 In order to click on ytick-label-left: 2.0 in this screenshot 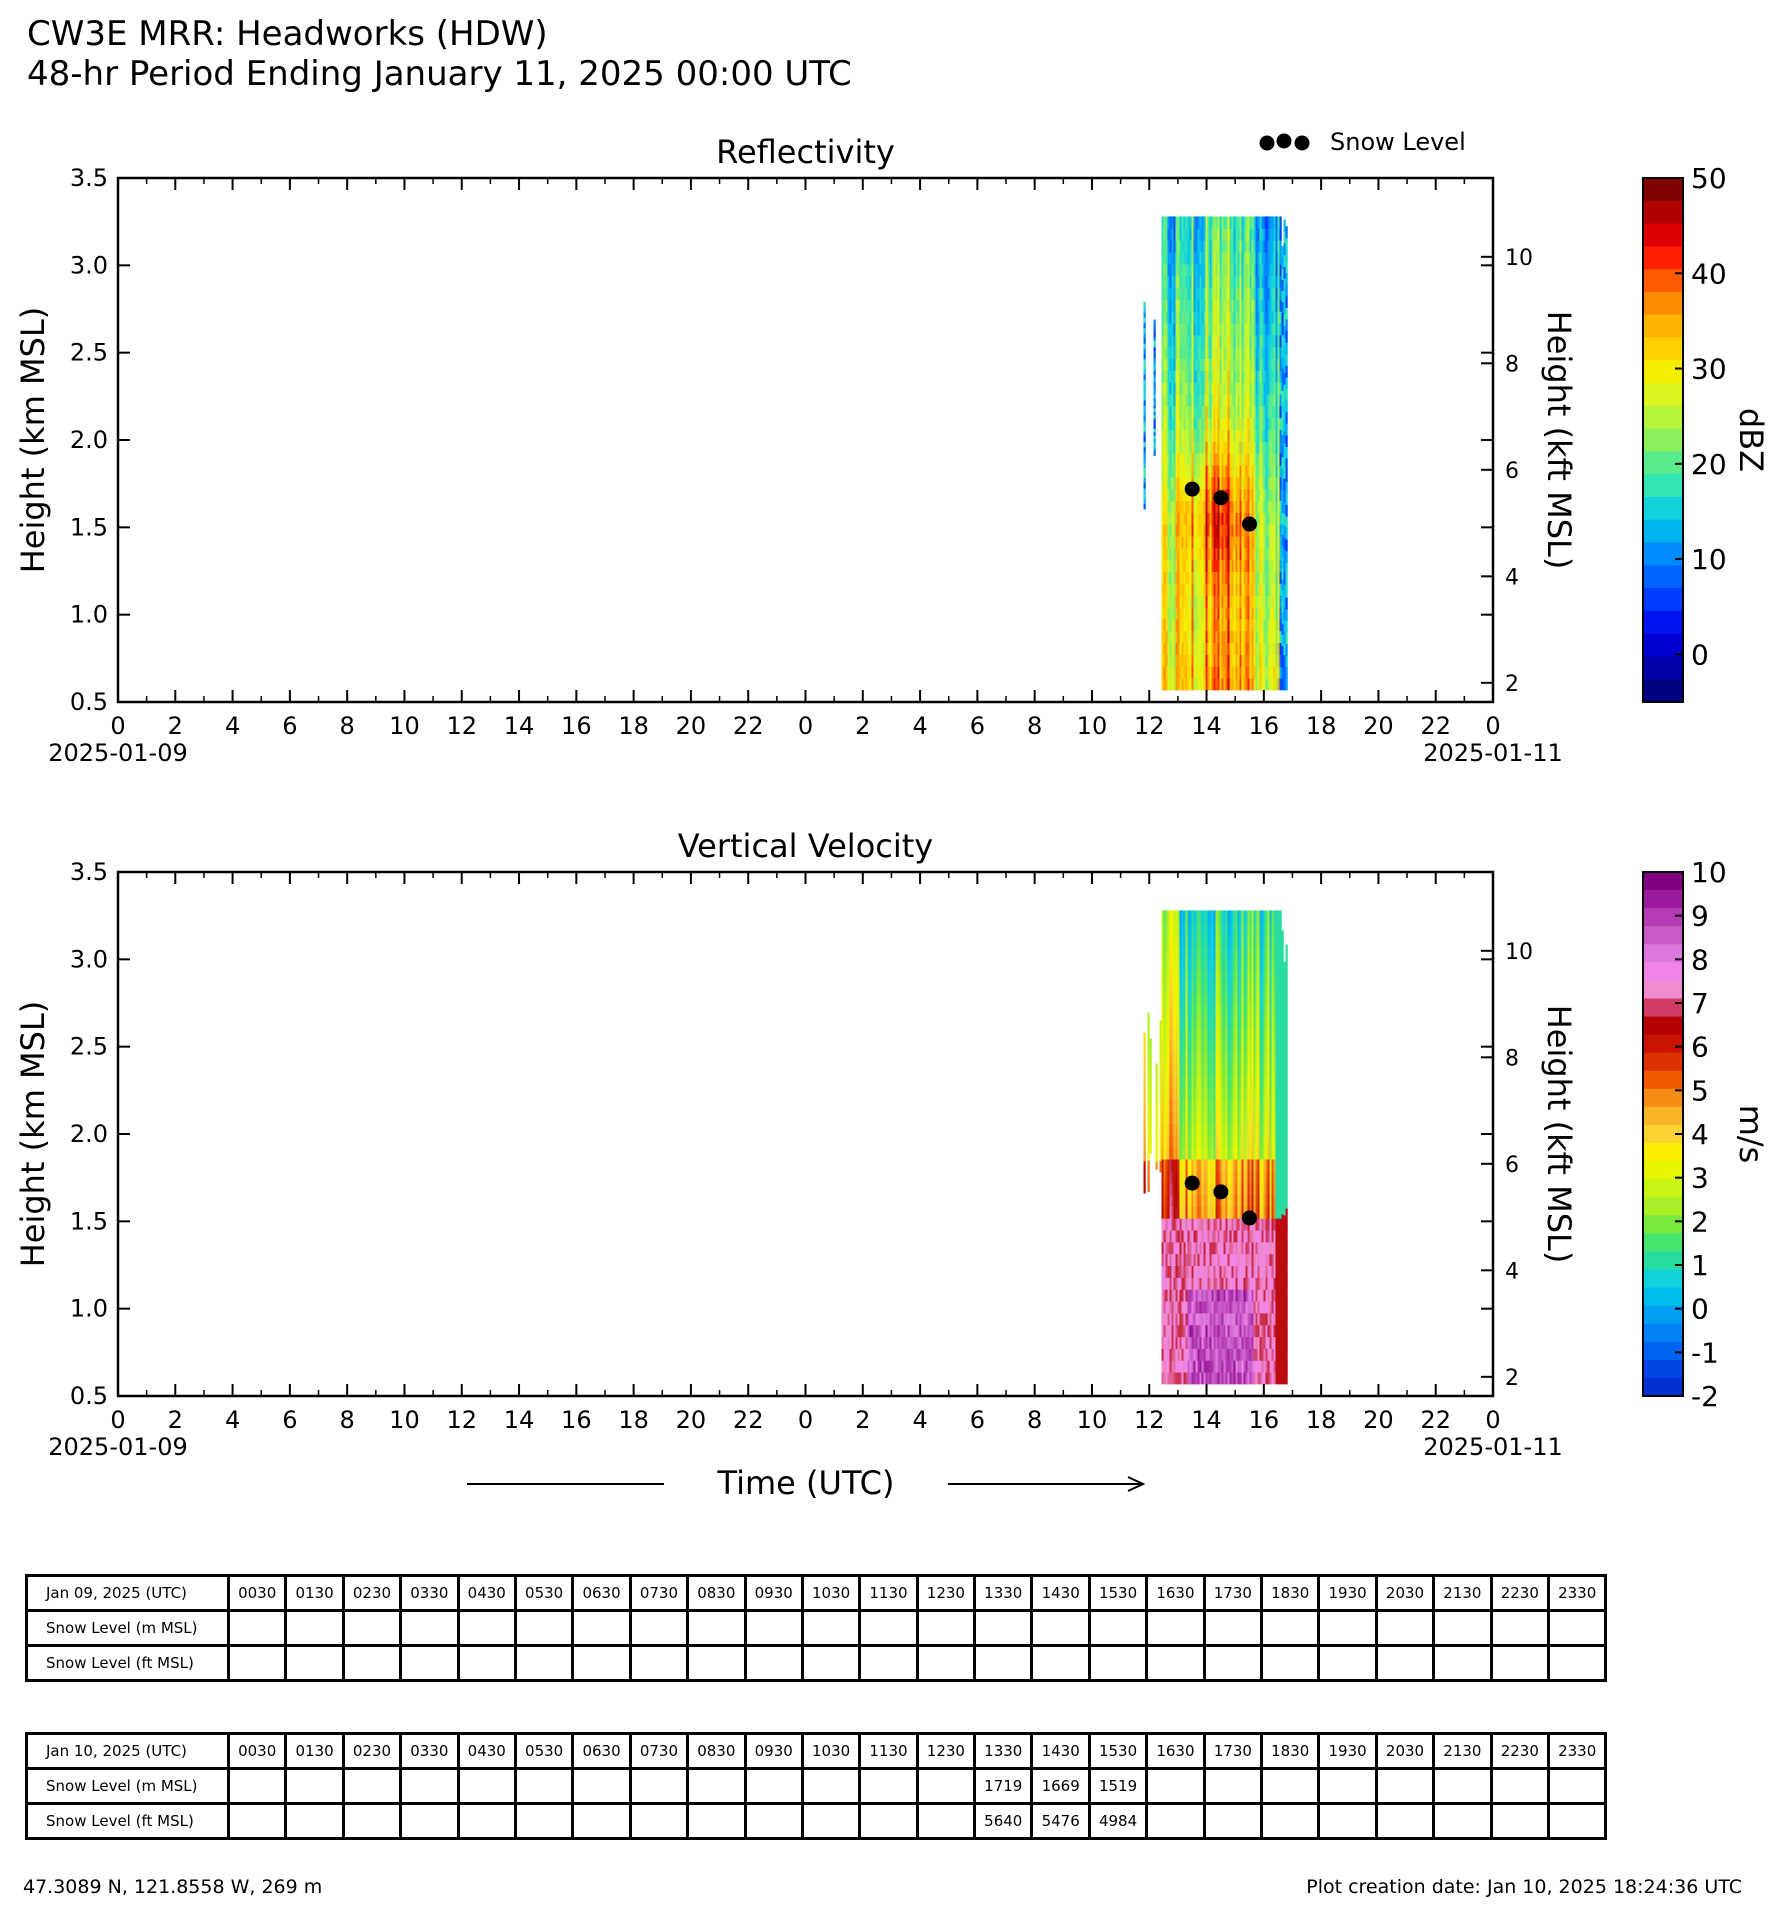, I will do `click(89, 440)`.